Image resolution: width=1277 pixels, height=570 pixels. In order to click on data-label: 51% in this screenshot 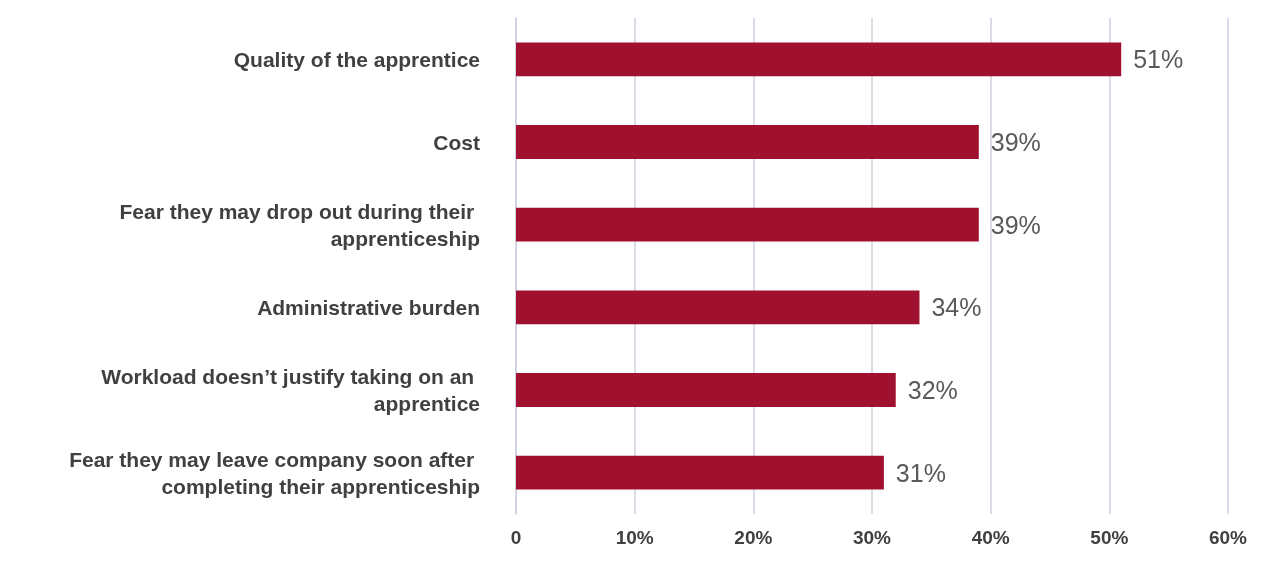, I will do `click(1158, 59)`.